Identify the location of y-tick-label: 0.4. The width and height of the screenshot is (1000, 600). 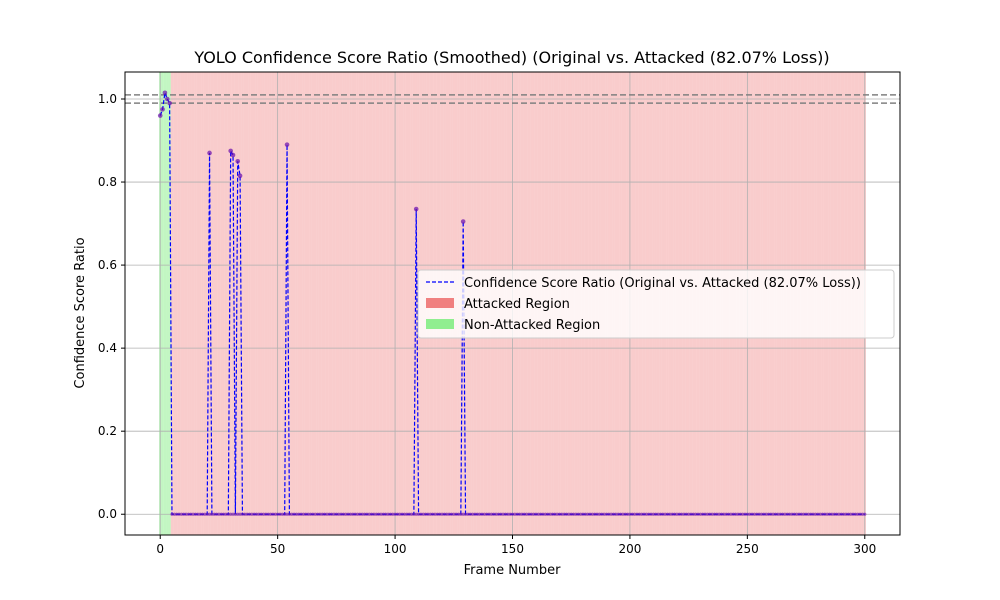
(107, 348).